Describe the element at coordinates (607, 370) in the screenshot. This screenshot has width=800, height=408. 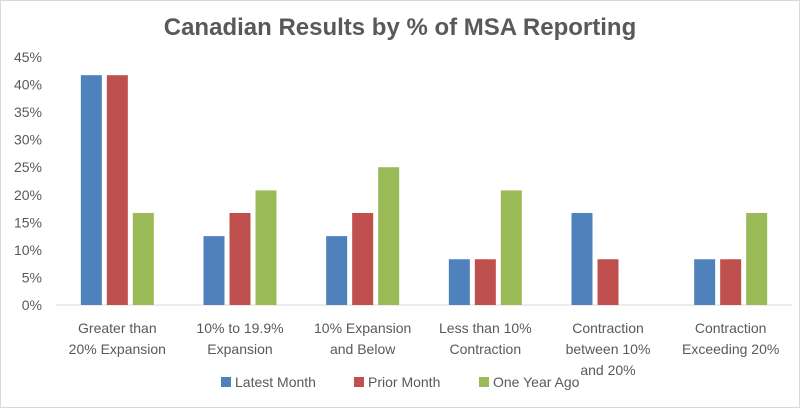
I see `category-label: and 20%` at that location.